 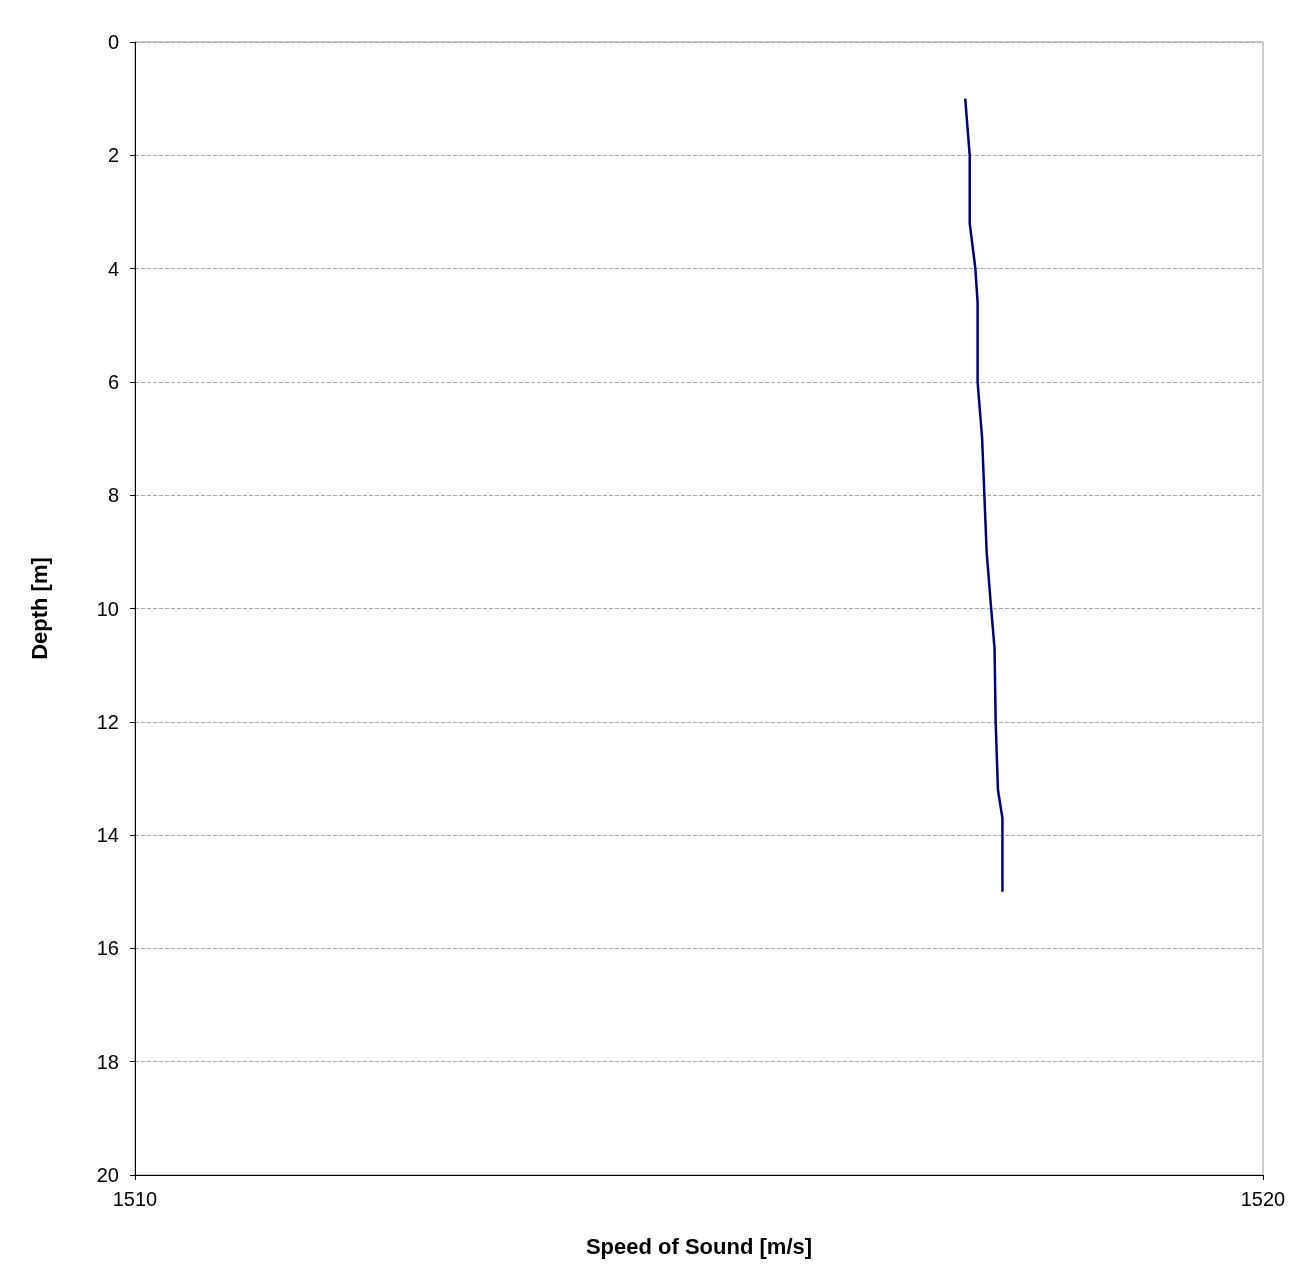 What do you see at coordinates (107, 1061) in the screenshot?
I see `y-tick-label: 18` at bounding box center [107, 1061].